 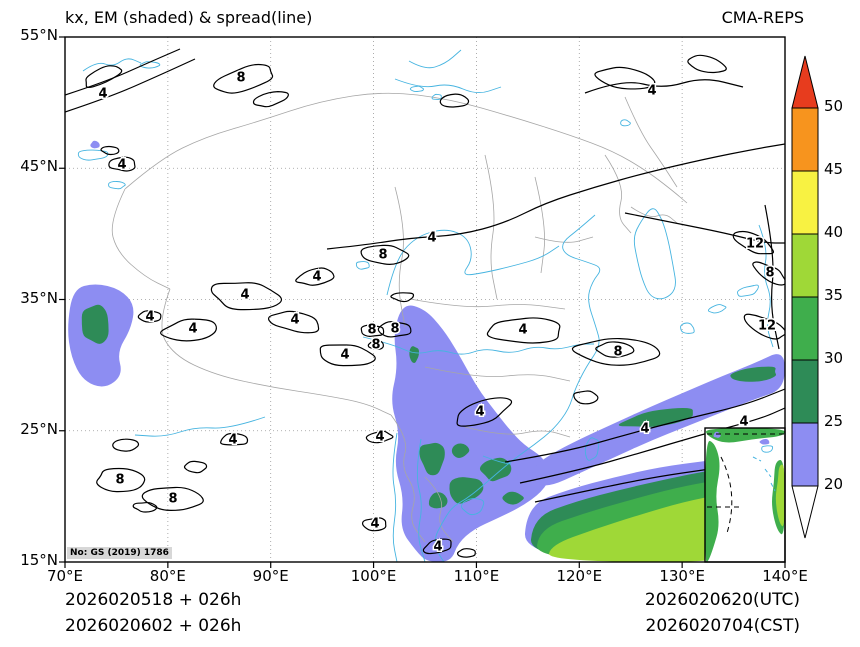 I want to click on y-tick-label: 55°N, so click(x=39, y=35).